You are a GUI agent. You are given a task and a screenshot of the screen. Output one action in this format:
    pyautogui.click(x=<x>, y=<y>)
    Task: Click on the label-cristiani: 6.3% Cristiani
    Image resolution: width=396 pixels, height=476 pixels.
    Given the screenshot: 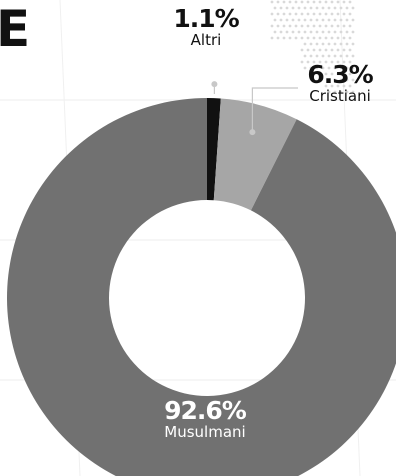 What is the action you would take?
    pyautogui.click(x=340, y=83)
    